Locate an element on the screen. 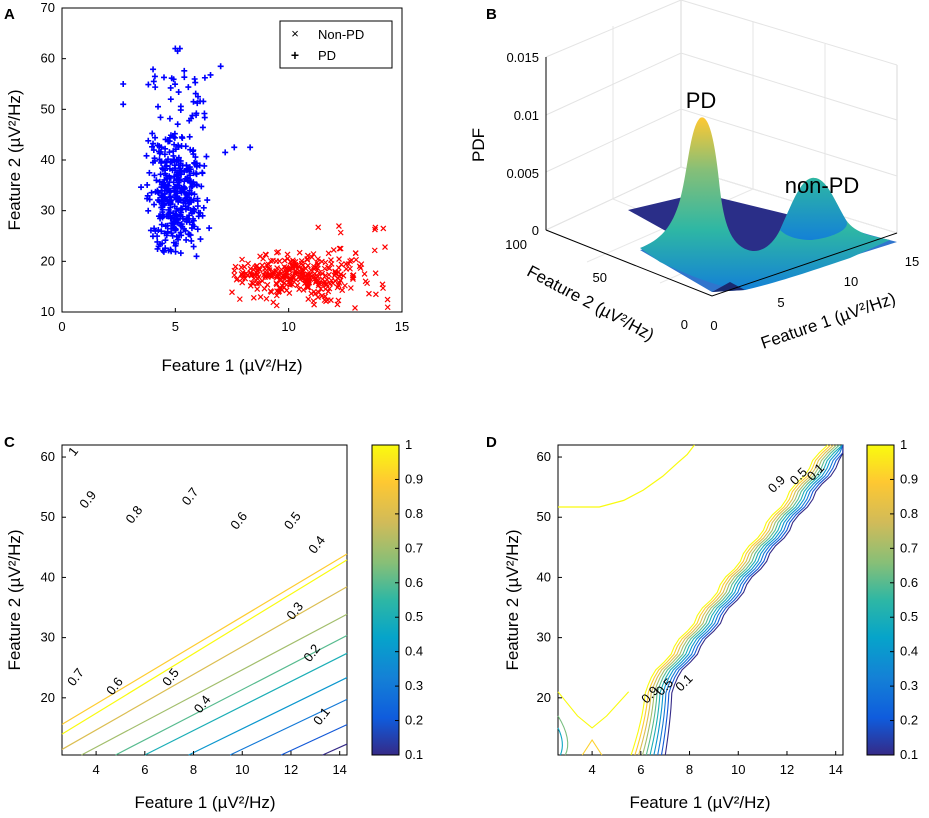 Image resolution: width=929 pixels, height=818 pixels. annotation-non-pd: non-PD is located at coordinates (822, 185).